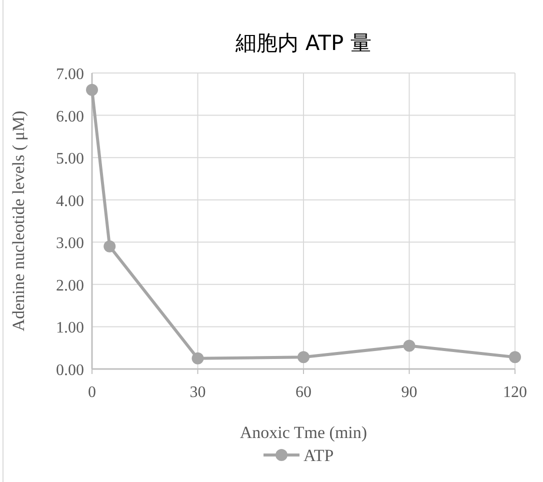 The width and height of the screenshot is (543, 482). I want to click on x-axis-title: Anoxic Tme (min), so click(304, 432).